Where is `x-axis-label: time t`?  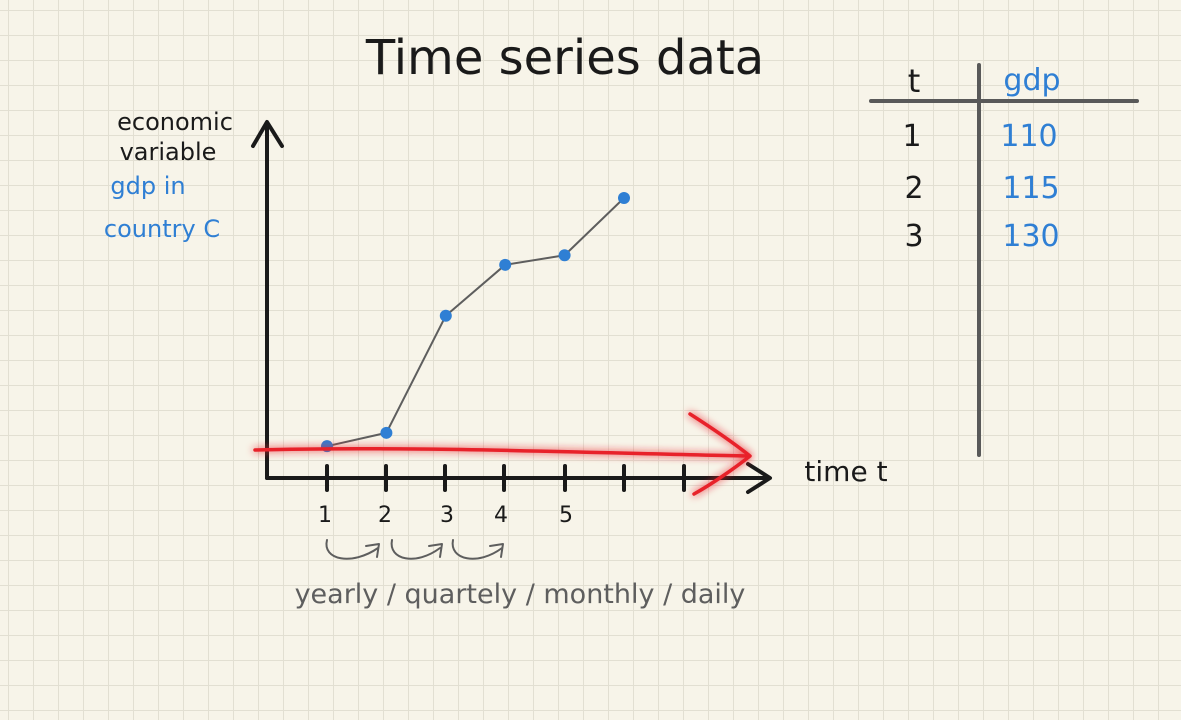
x-axis-label: time t is located at coordinates (845, 471).